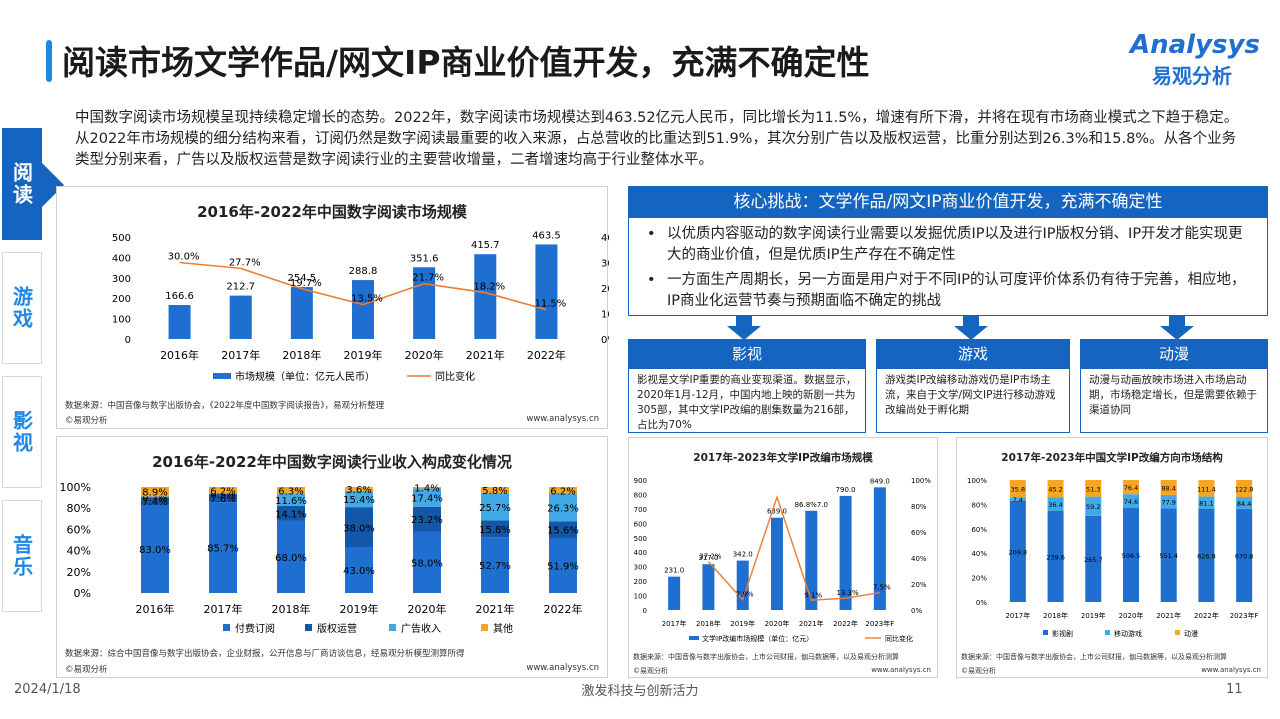  What do you see at coordinates (22, 308) in the screenshot?
I see `sidetab-games: 游戏` at bounding box center [22, 308].